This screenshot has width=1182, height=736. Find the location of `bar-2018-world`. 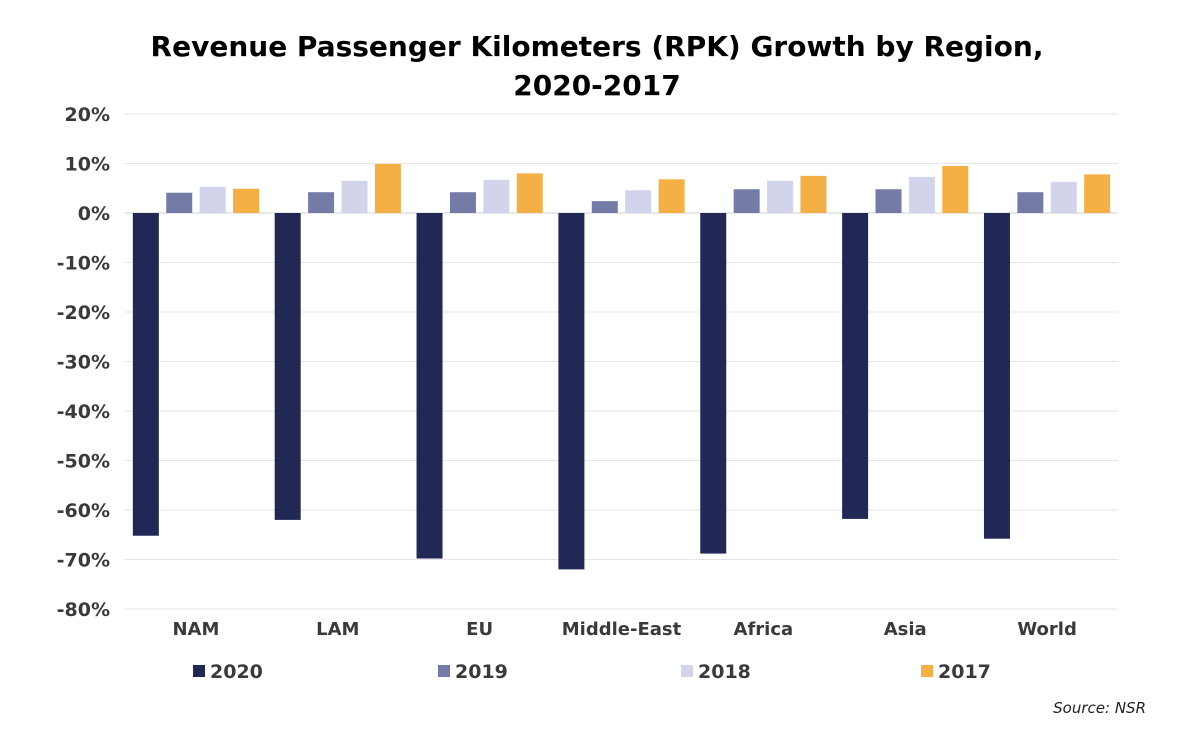

bar-2018-world is located at coordinates (1063, 197).